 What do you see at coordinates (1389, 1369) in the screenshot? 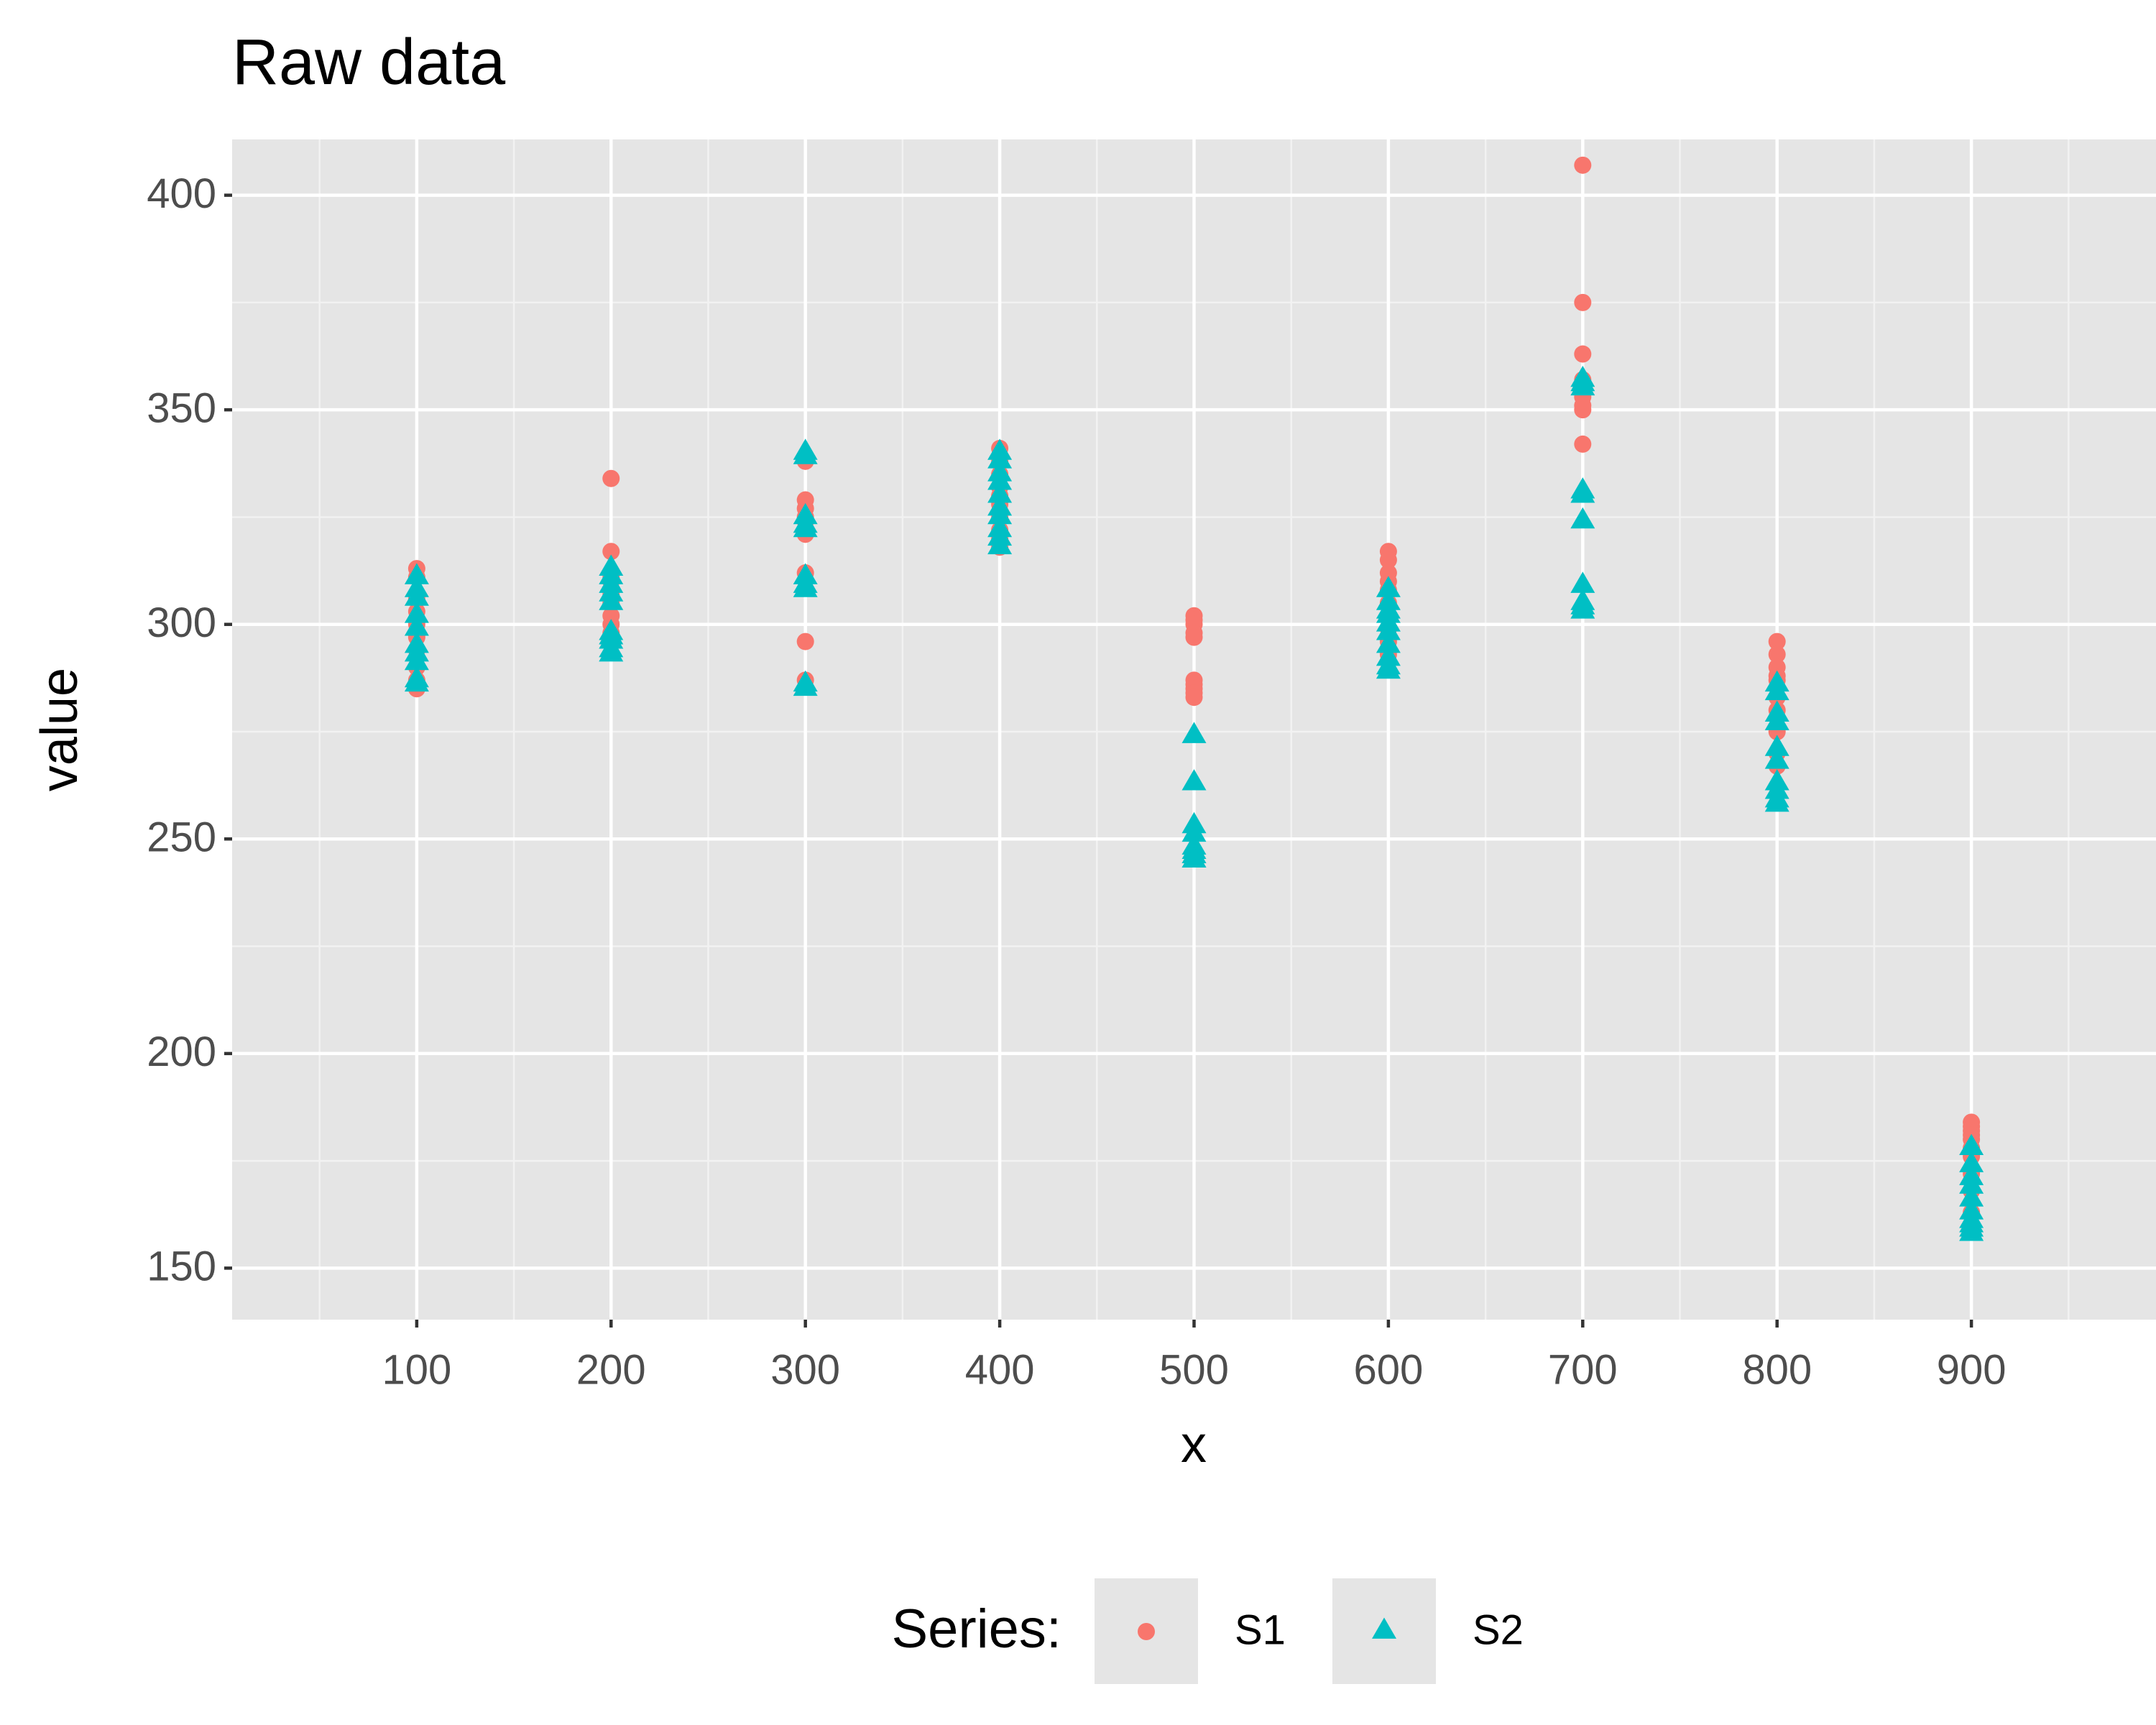
I see `x-tick-label: 600` at bounding box center [1389, 1369].